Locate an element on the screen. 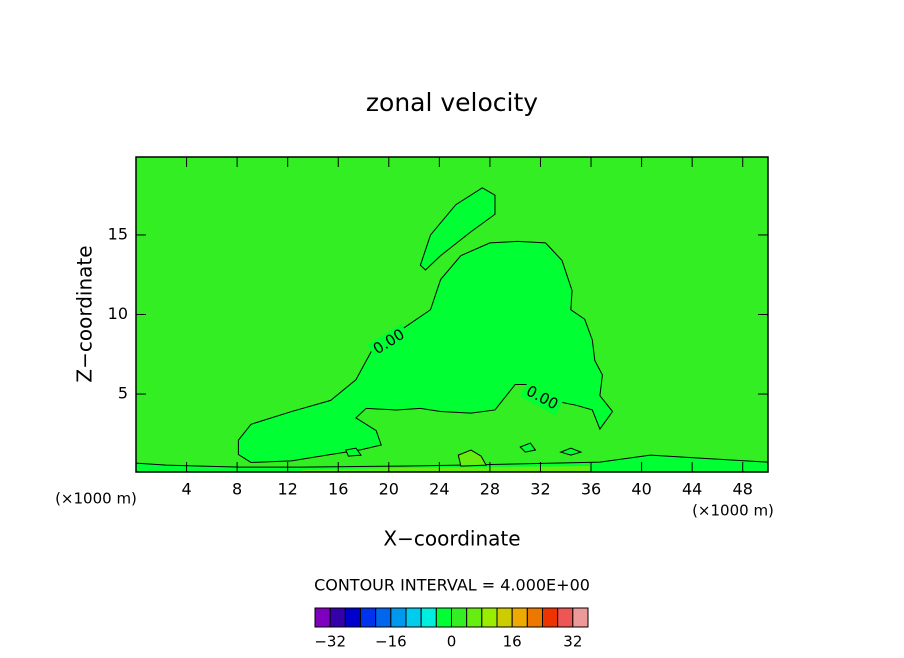 This screenshot has height=658, width=904. x-tick-label: 12 is located at coordinates (288, 489).